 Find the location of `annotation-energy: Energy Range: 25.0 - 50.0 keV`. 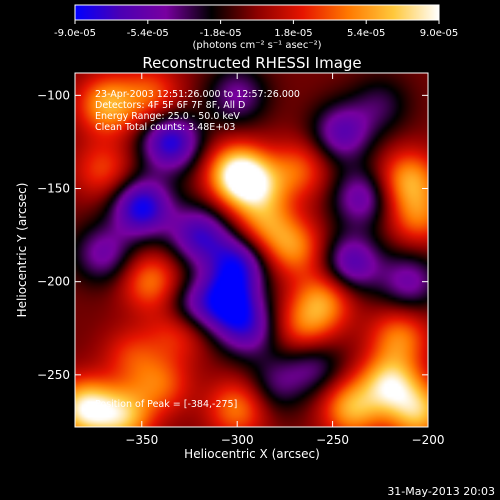

annotation-energy: Energy Range: 25.0 - 50.0 keV is located at coordinates (167, 116).